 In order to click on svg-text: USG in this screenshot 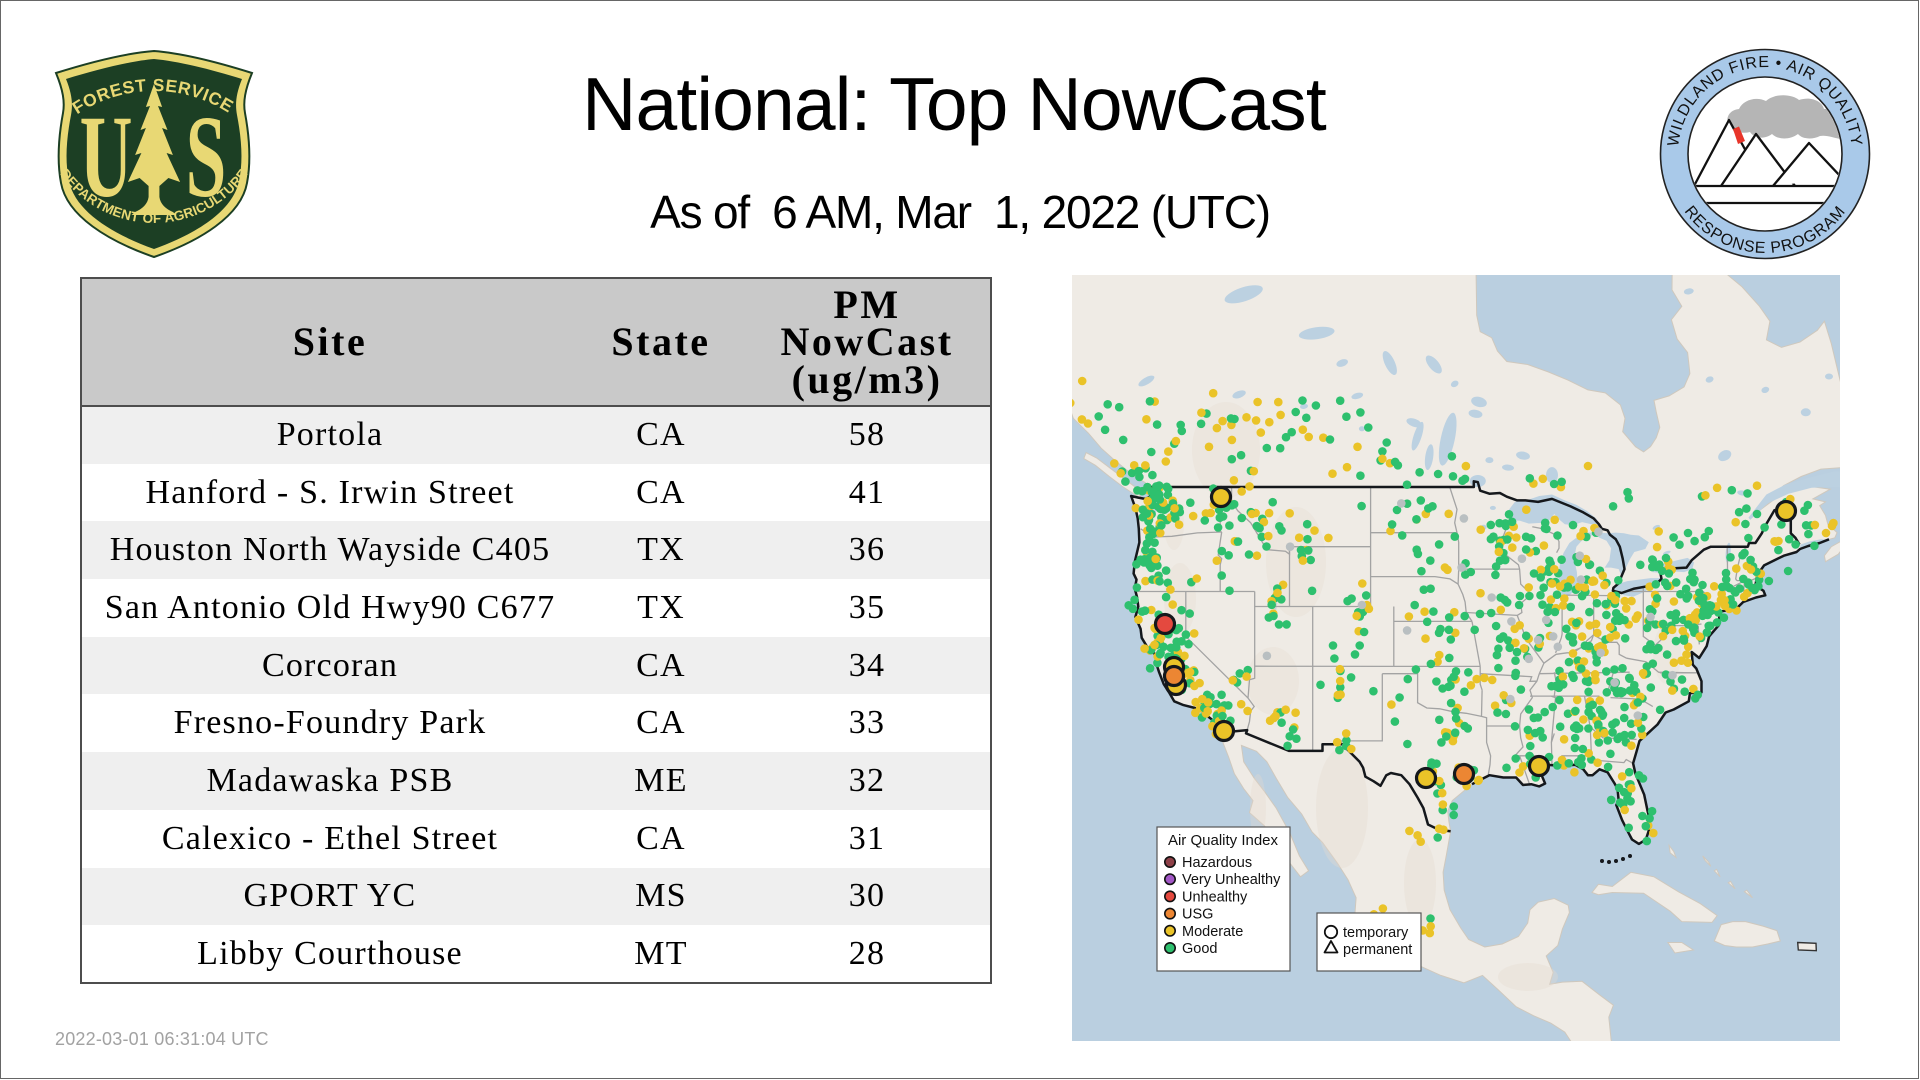, I will do `click(1197, 915)`.